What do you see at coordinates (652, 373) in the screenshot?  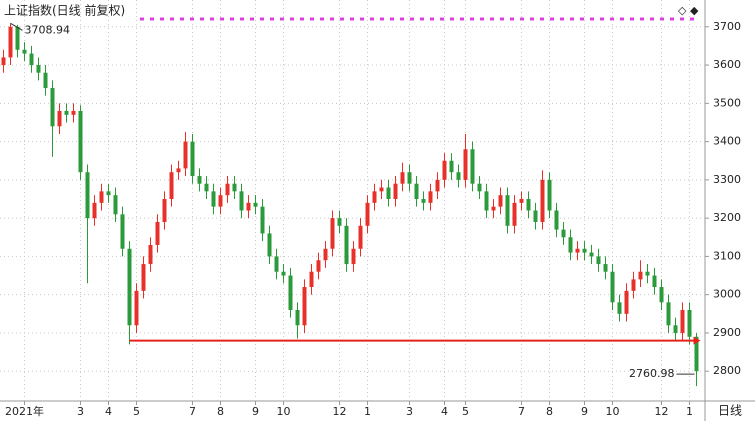 I see `min-annotation: 2760.98` at bounding box center [652, 373].